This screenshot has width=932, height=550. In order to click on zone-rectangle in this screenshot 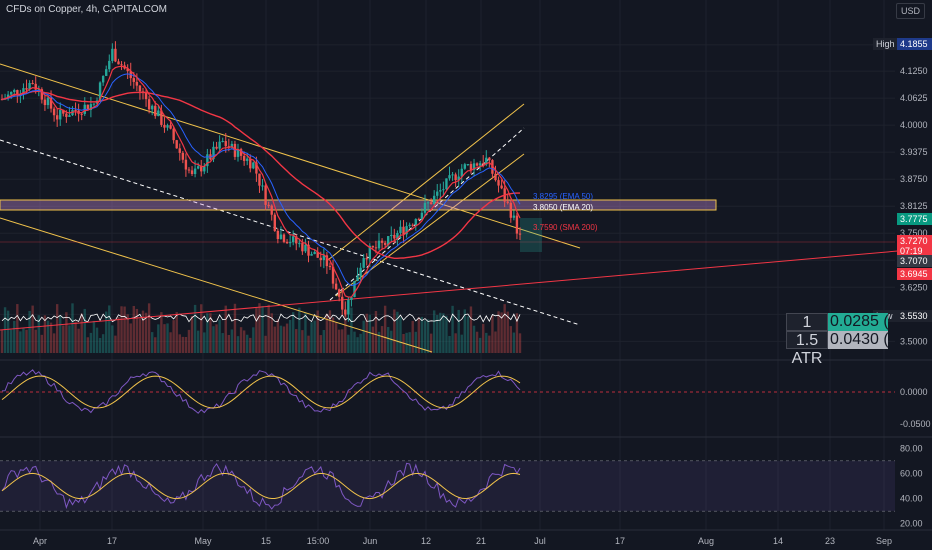, I will do `click(358, 205)`.